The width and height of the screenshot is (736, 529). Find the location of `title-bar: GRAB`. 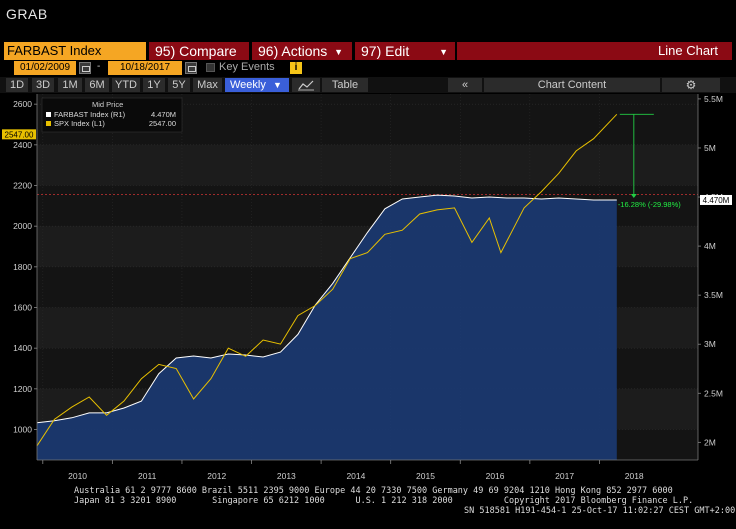

title-bar: GRAB is located at coordinates (368, 20).